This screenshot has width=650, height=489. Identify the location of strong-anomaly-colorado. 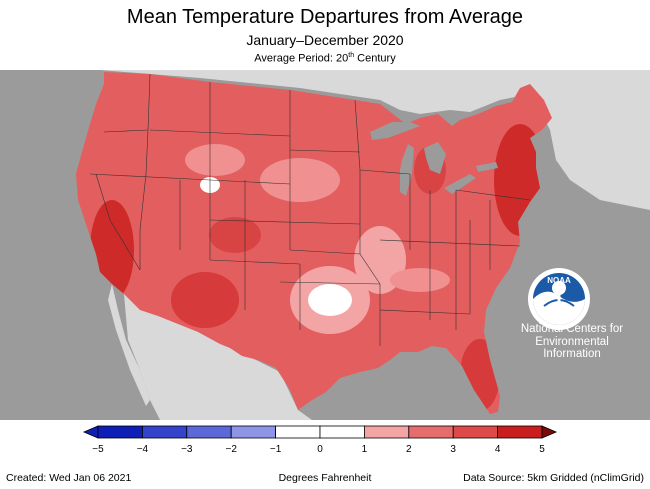
(235, 235).